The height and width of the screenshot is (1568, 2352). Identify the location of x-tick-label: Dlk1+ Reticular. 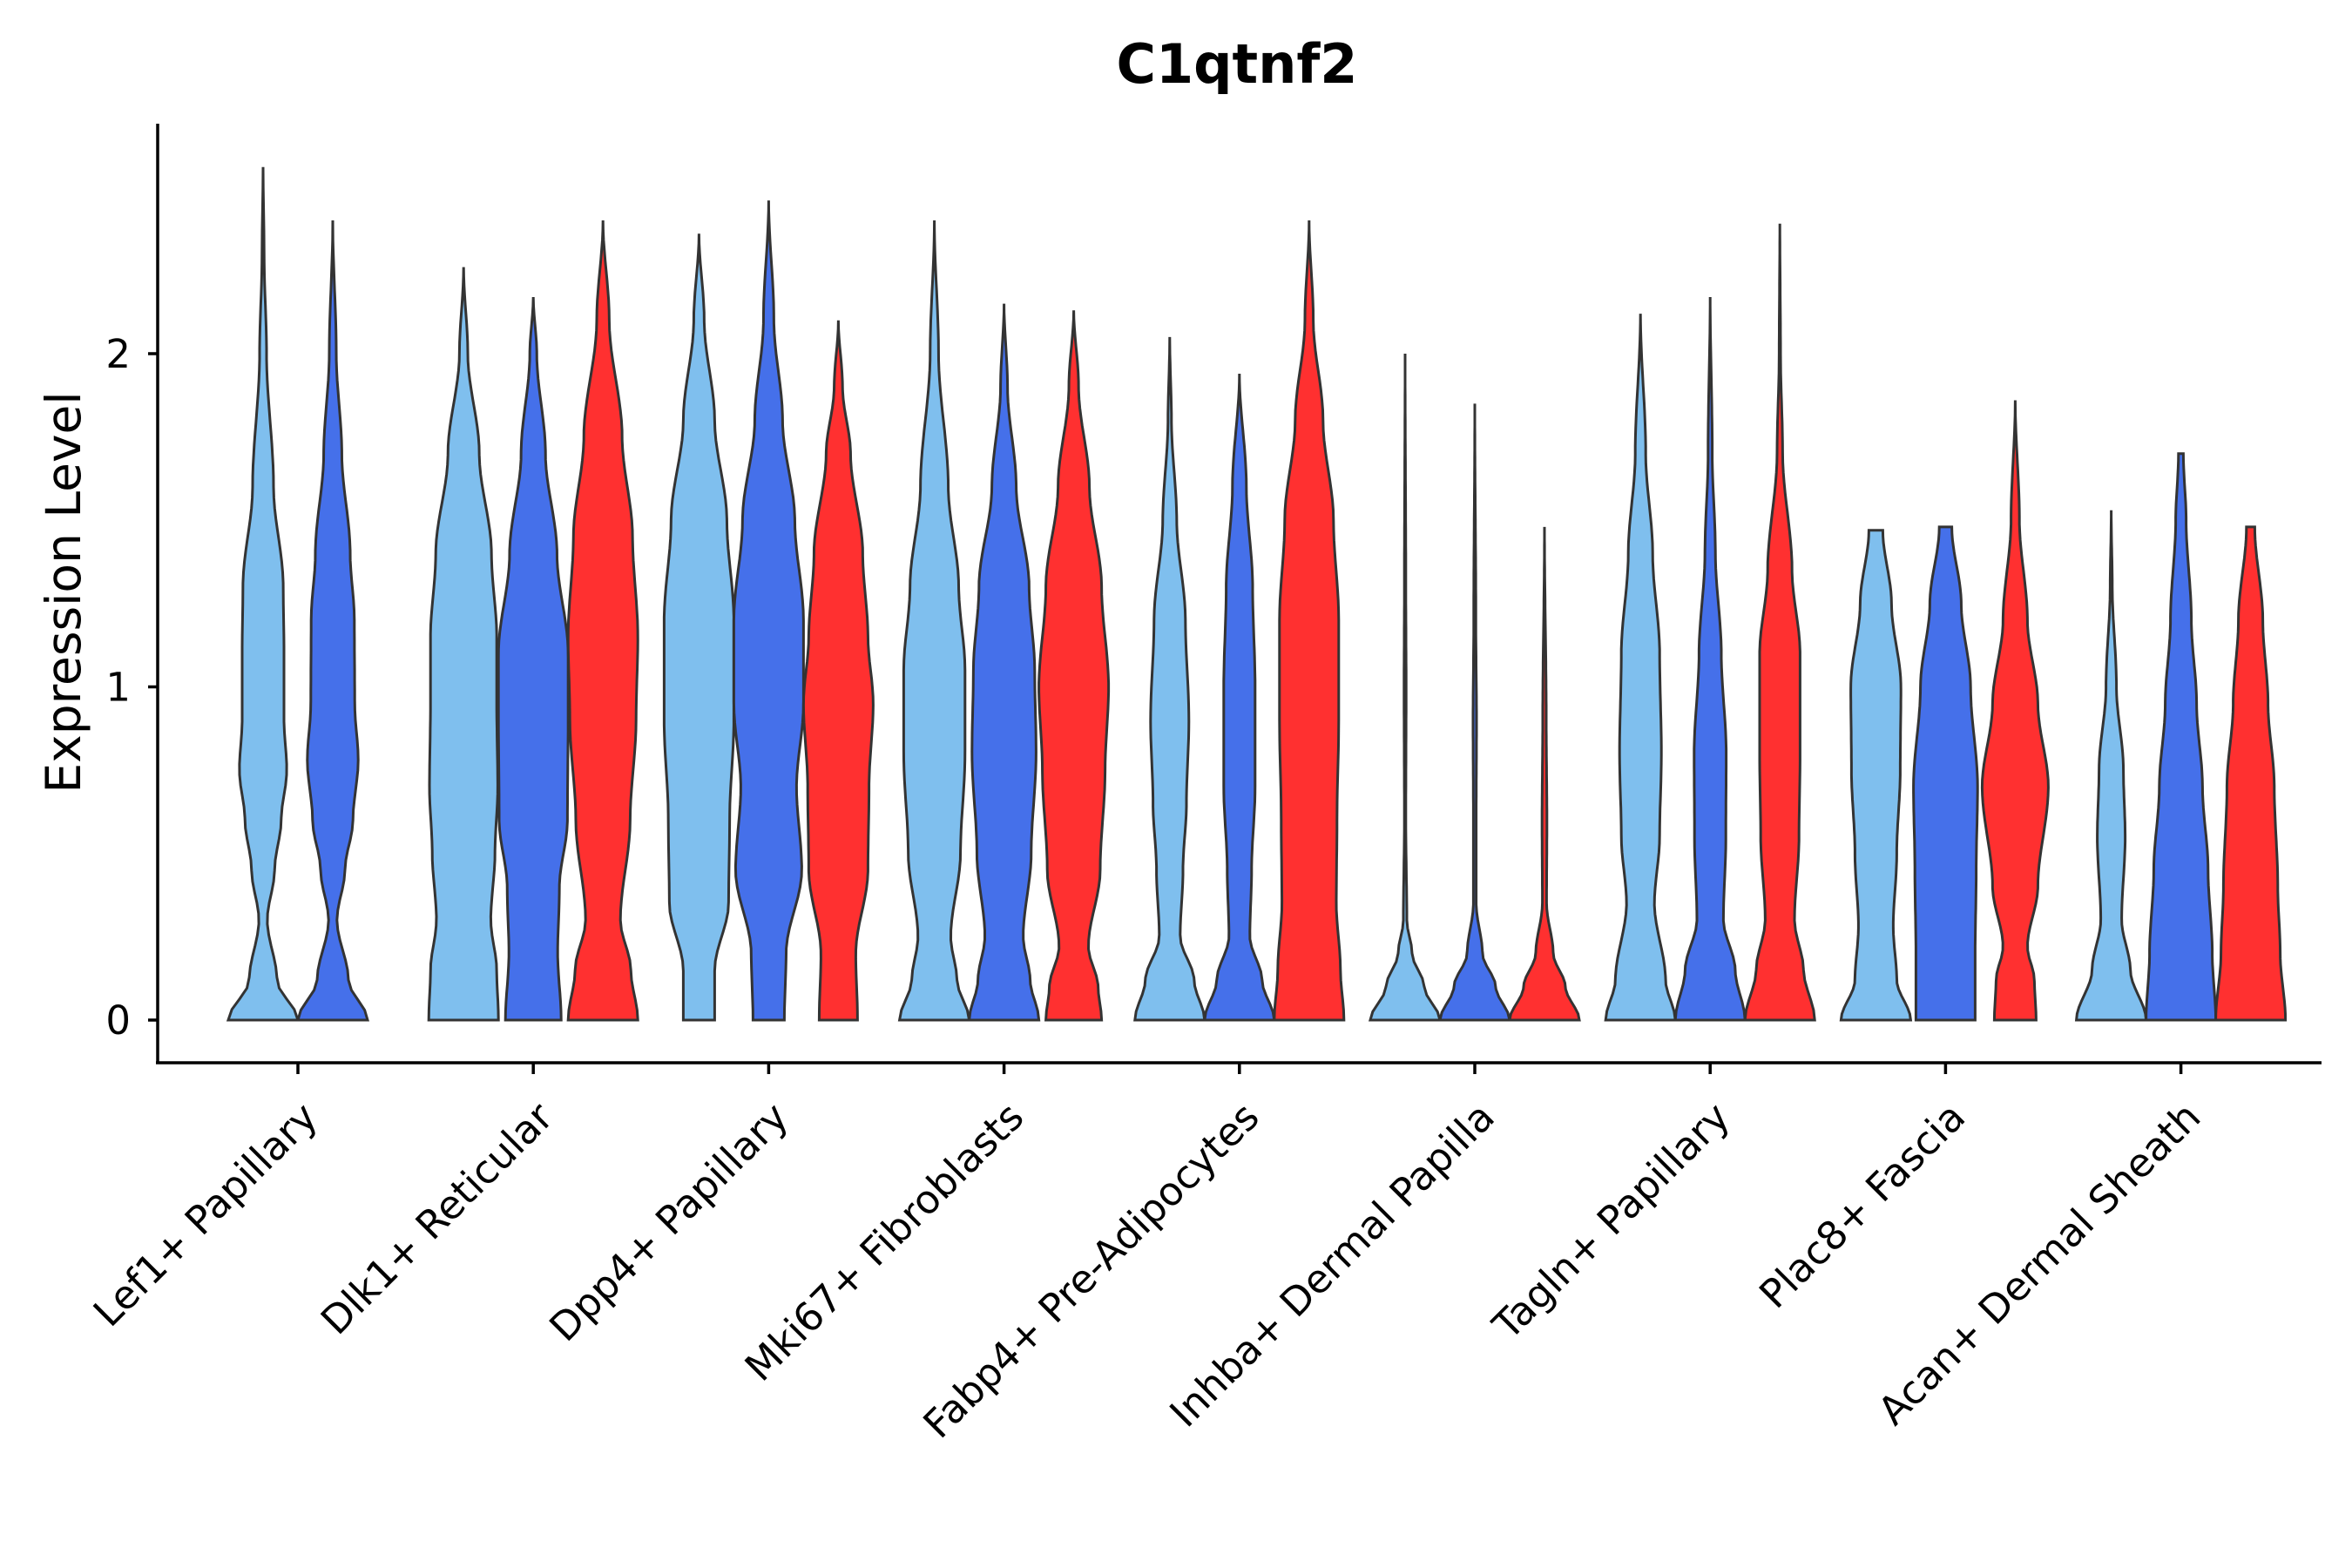
(437, 1218).